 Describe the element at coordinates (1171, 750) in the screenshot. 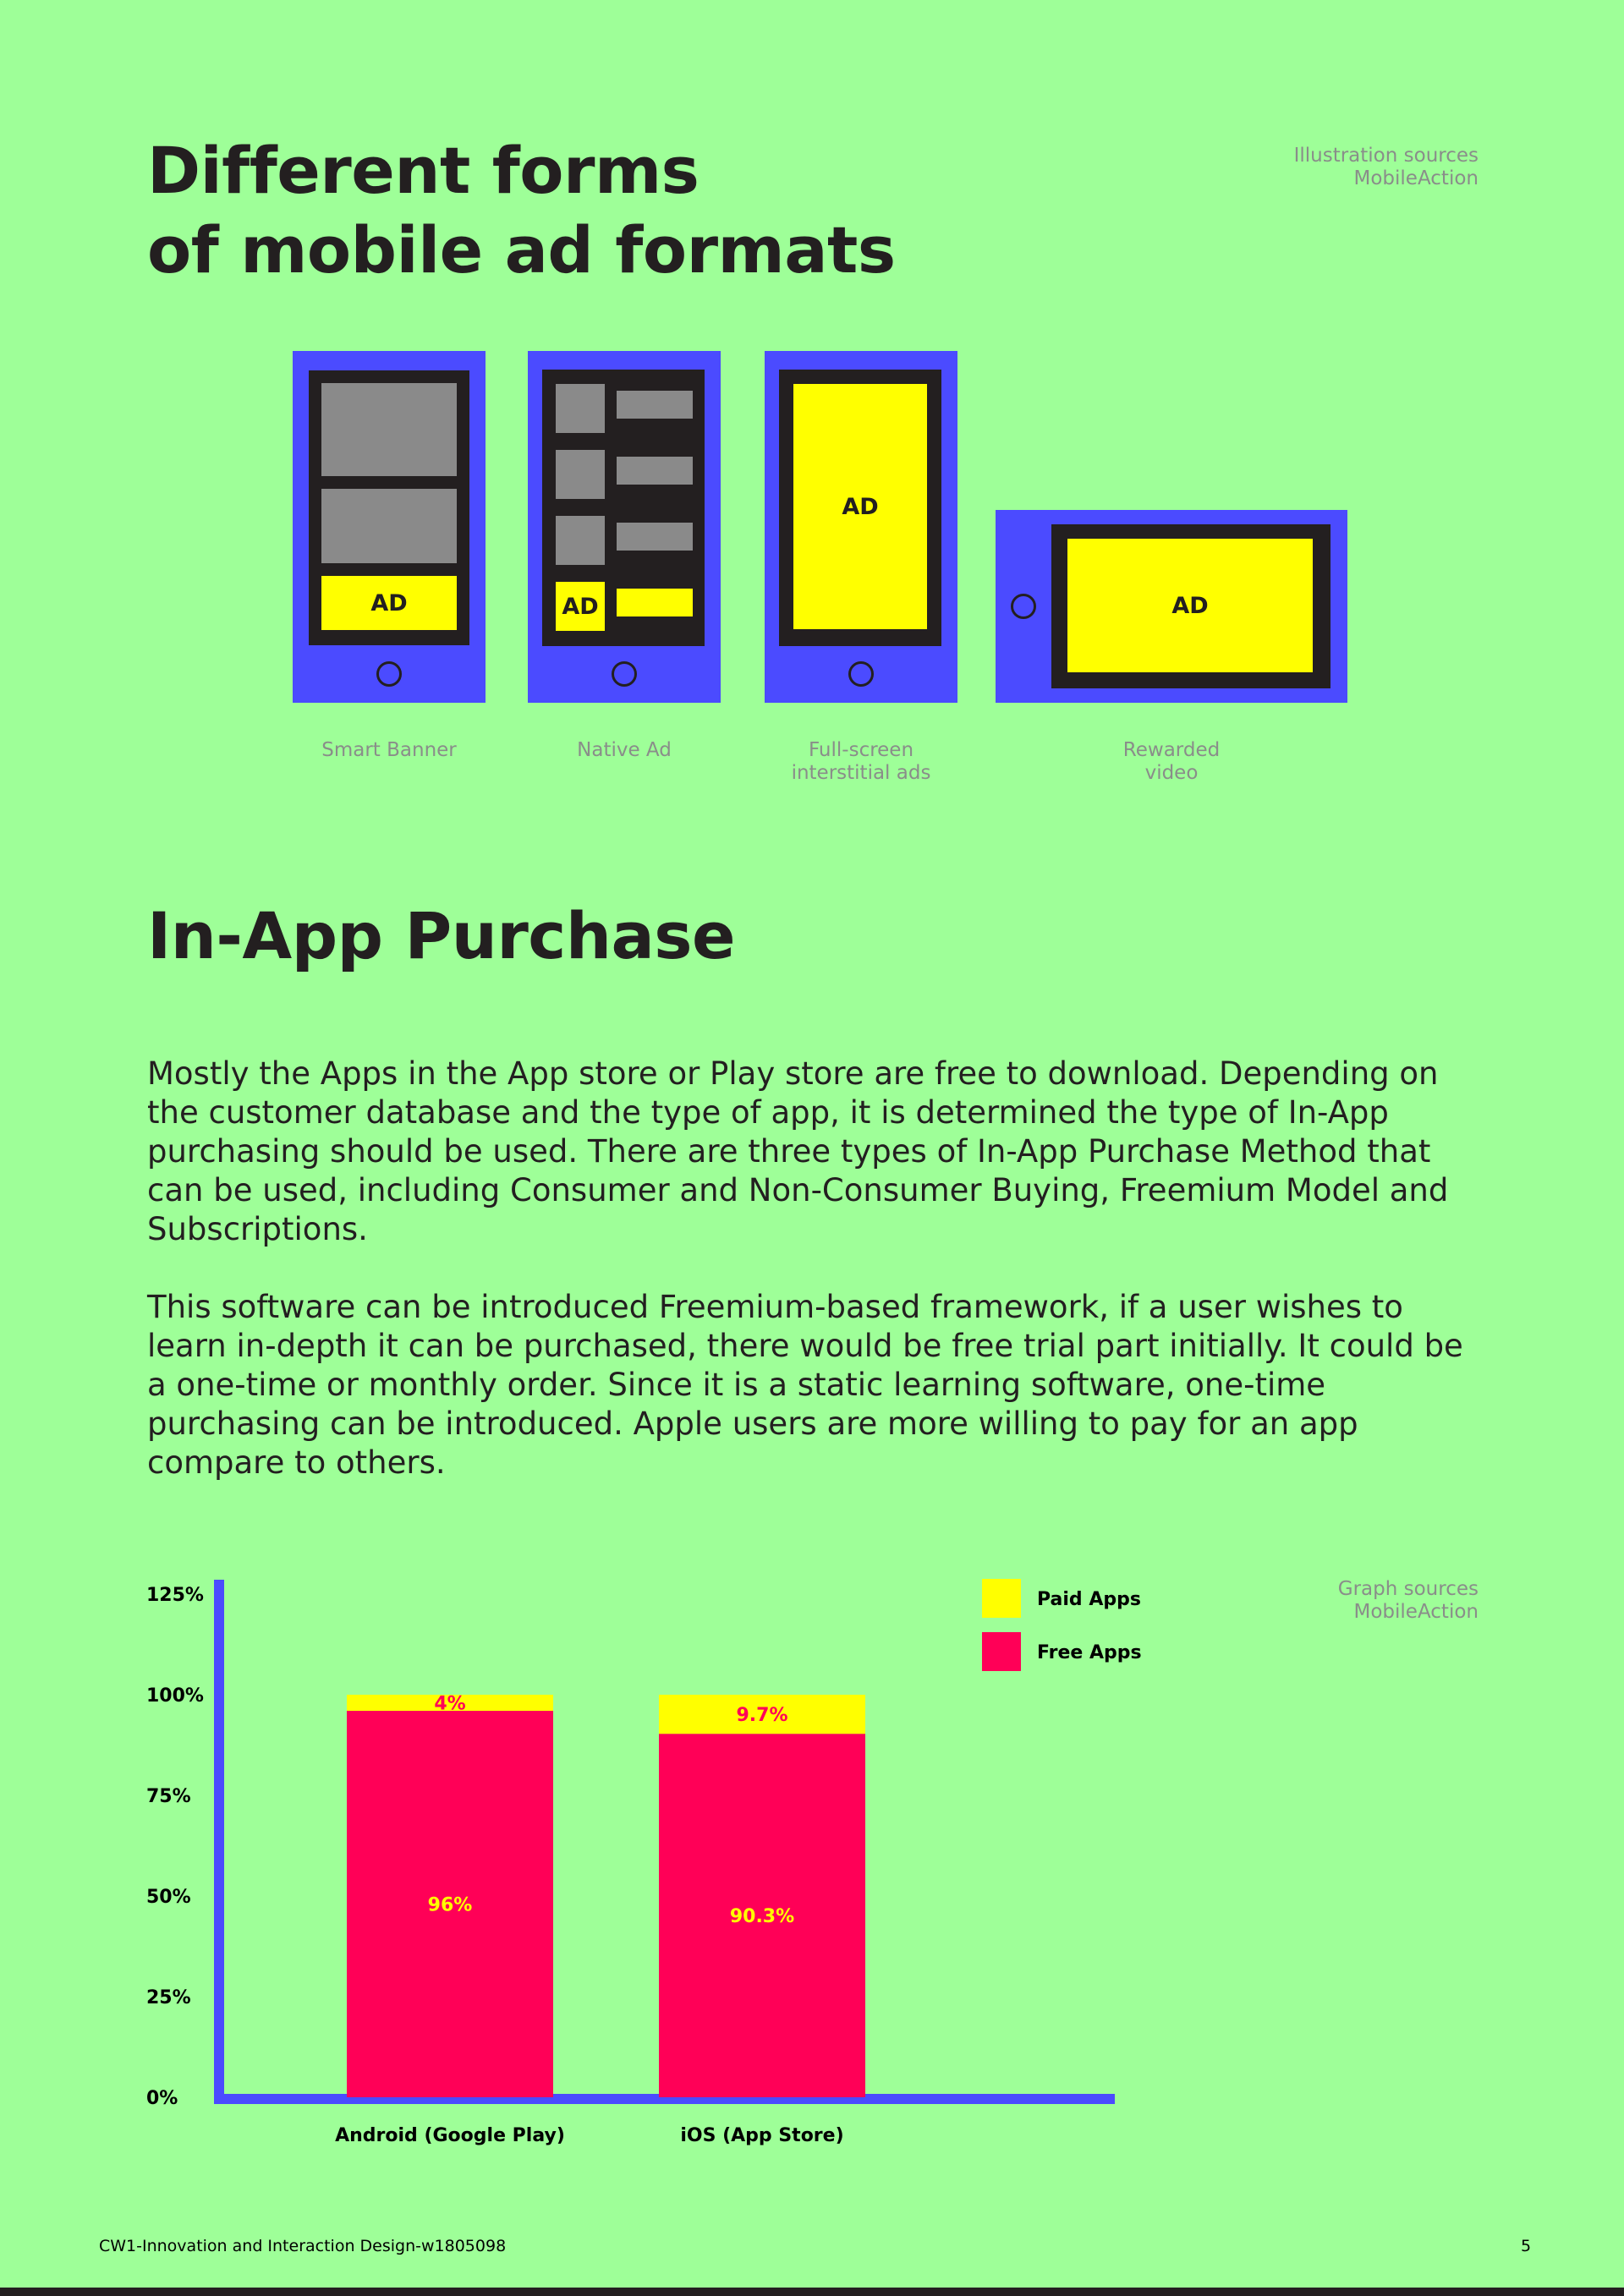

I see `caption-rewarded-line1: Rewarded` at that location.